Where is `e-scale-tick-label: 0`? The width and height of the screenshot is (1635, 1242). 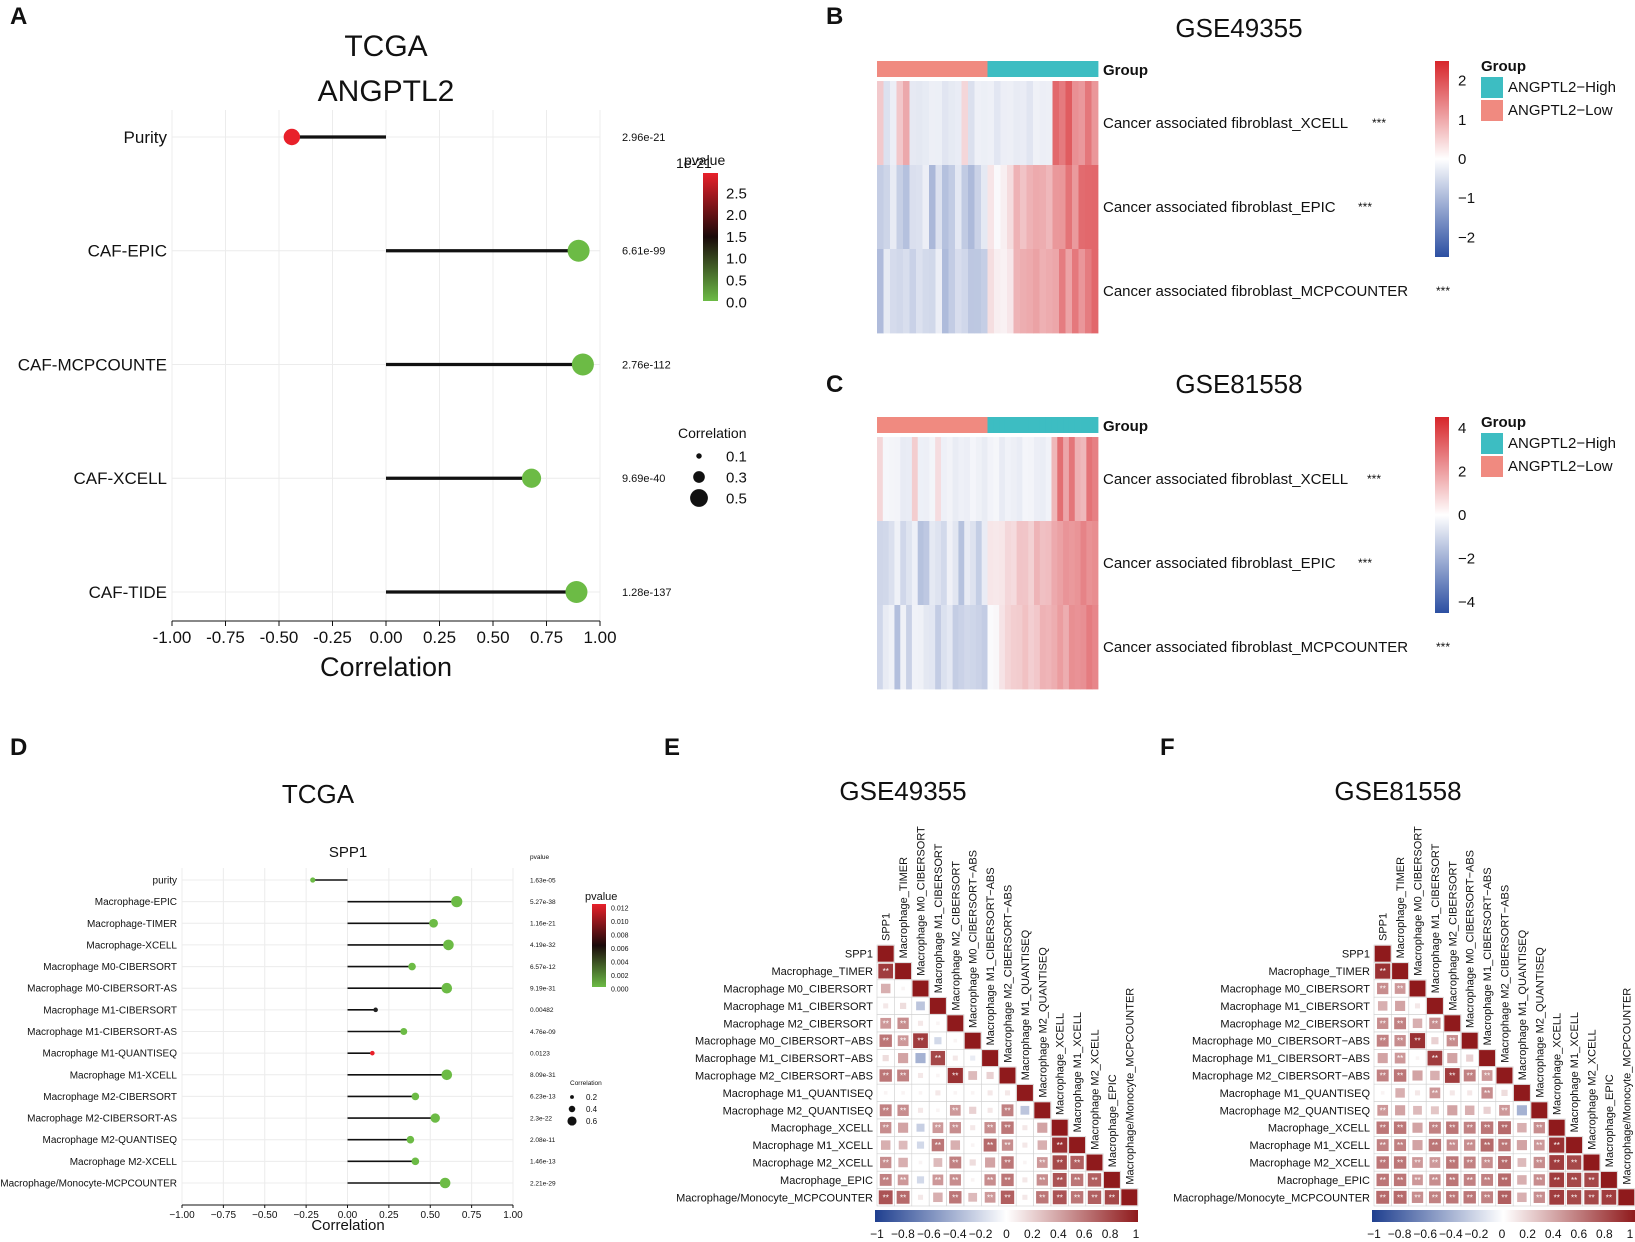
e-scale-tick-label: 0 is located at coordinates (1006, 1234).